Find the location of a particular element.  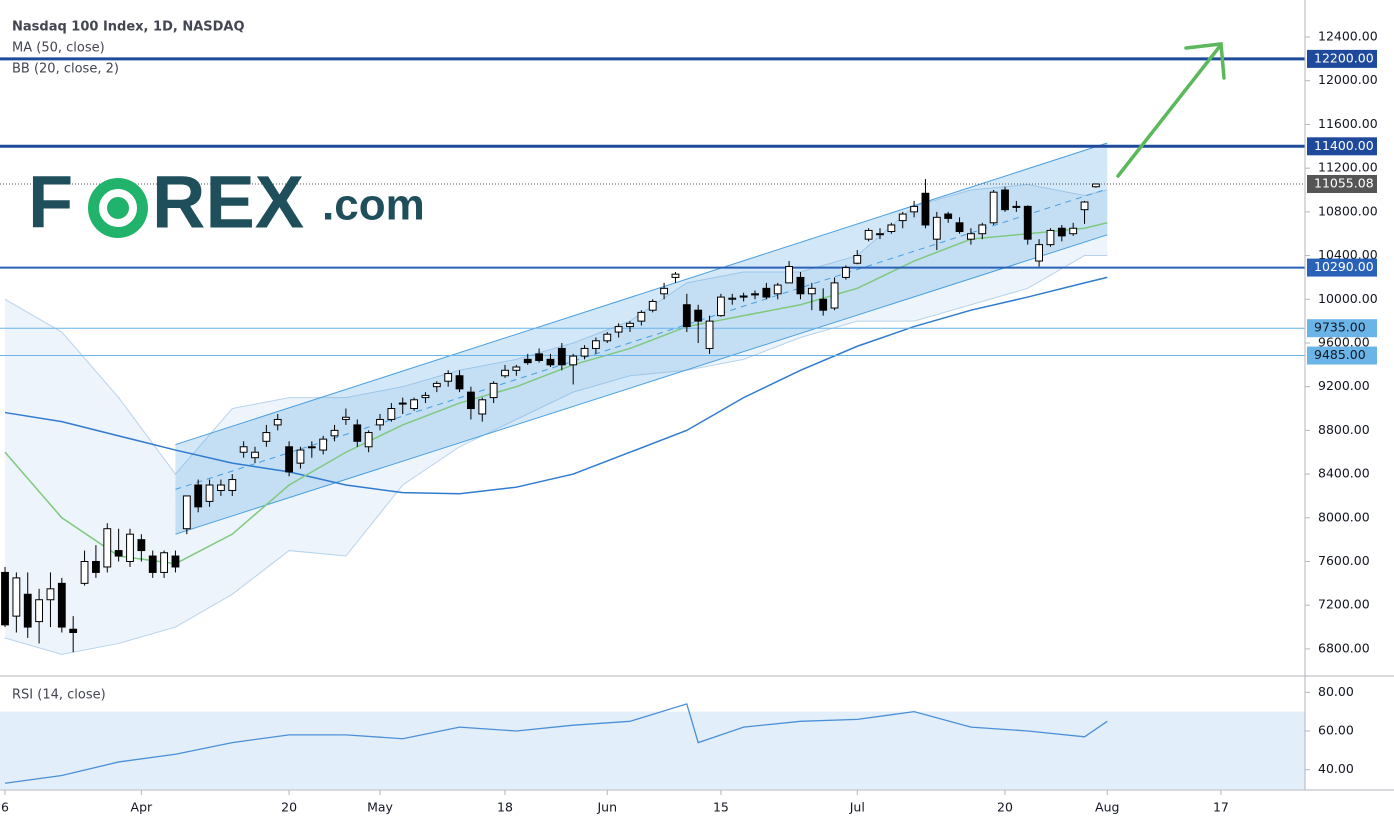

rsi-line is located at coordinates (556, 743).